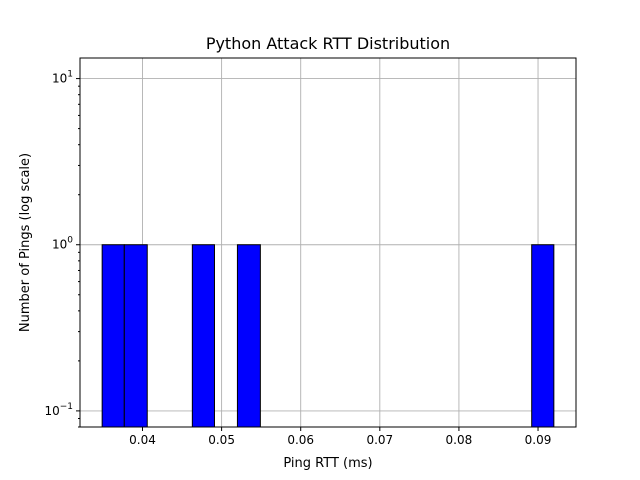 The image size is (640, 480). I want to click on chart-title: Python Attack RTT Distribution, so click(328, 43).